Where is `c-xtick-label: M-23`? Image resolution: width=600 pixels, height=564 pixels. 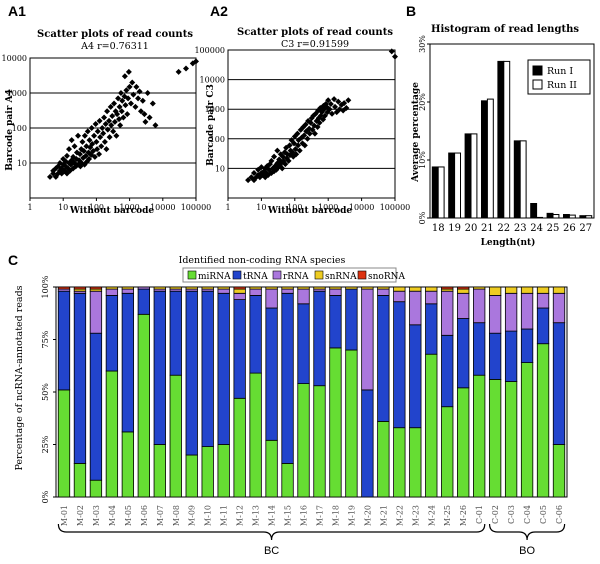
c-xtick-label: M-23 is located at coordinates (415, 515).